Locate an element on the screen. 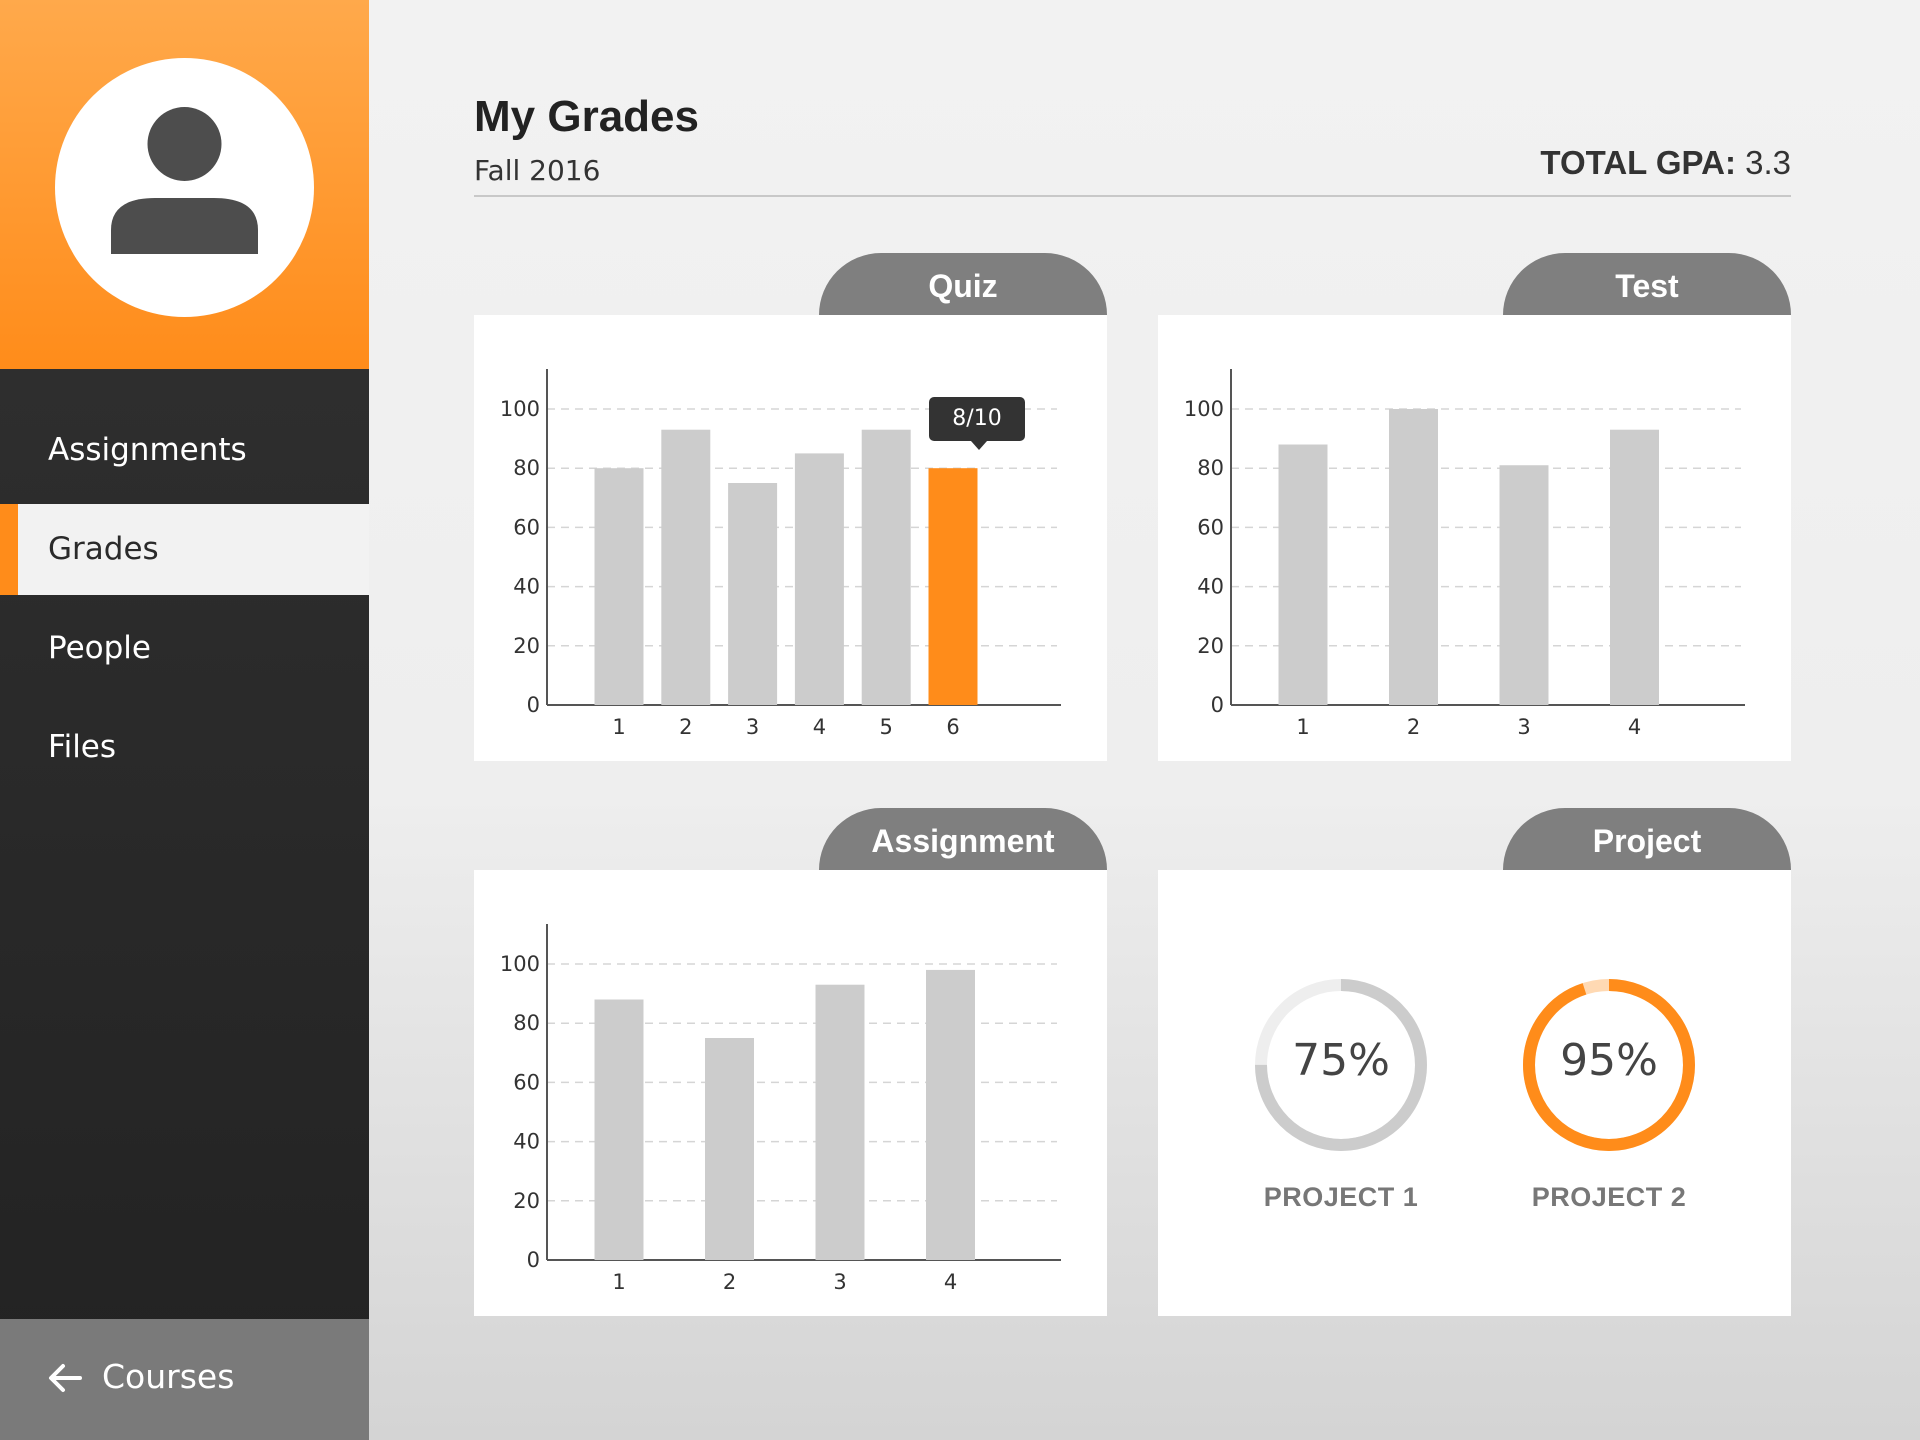 This screenshot has width=1920, height=1440. arrow-left-icon is located at coordinates (65, 1378).